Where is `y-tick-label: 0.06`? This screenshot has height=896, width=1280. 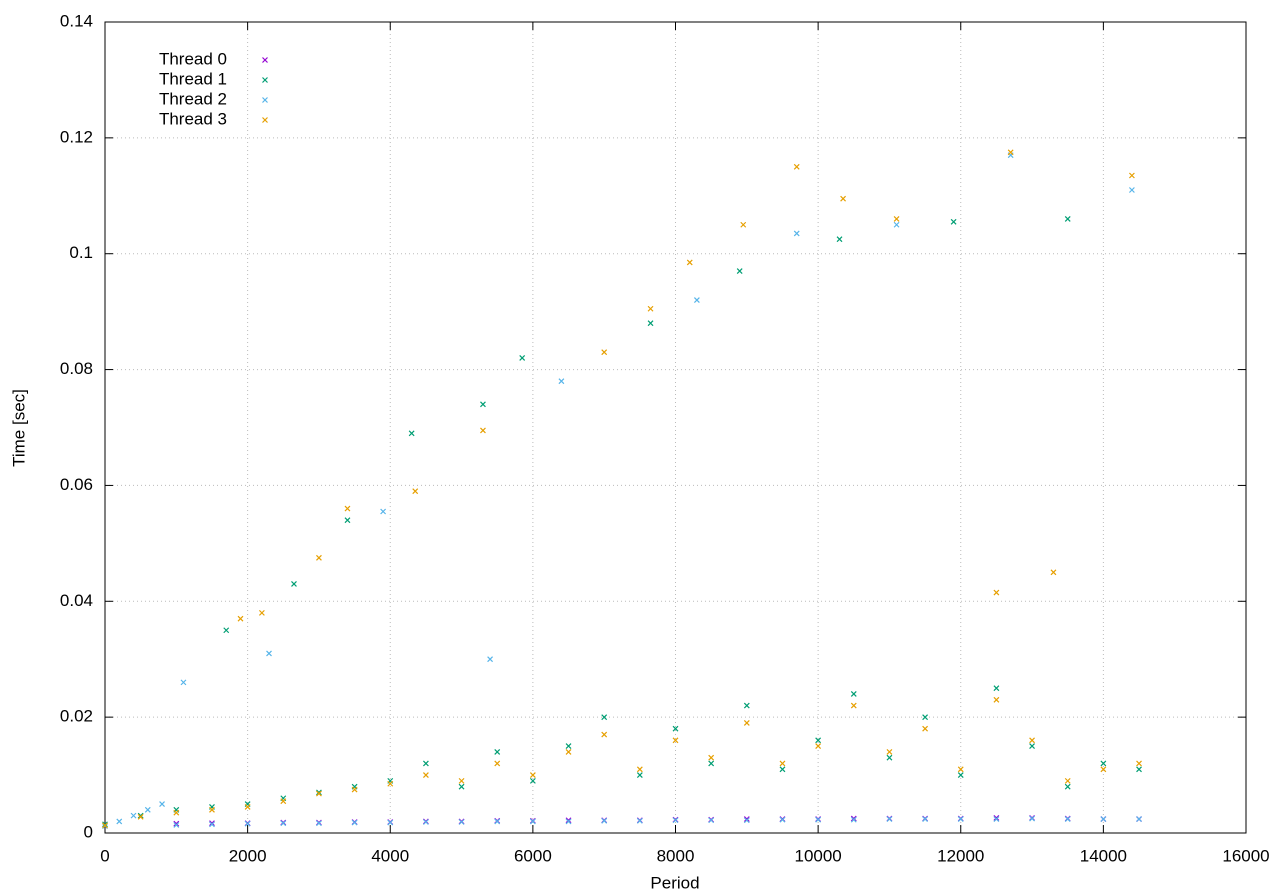 y-tick-label: 0.06 is located at coordinates (76, 484).